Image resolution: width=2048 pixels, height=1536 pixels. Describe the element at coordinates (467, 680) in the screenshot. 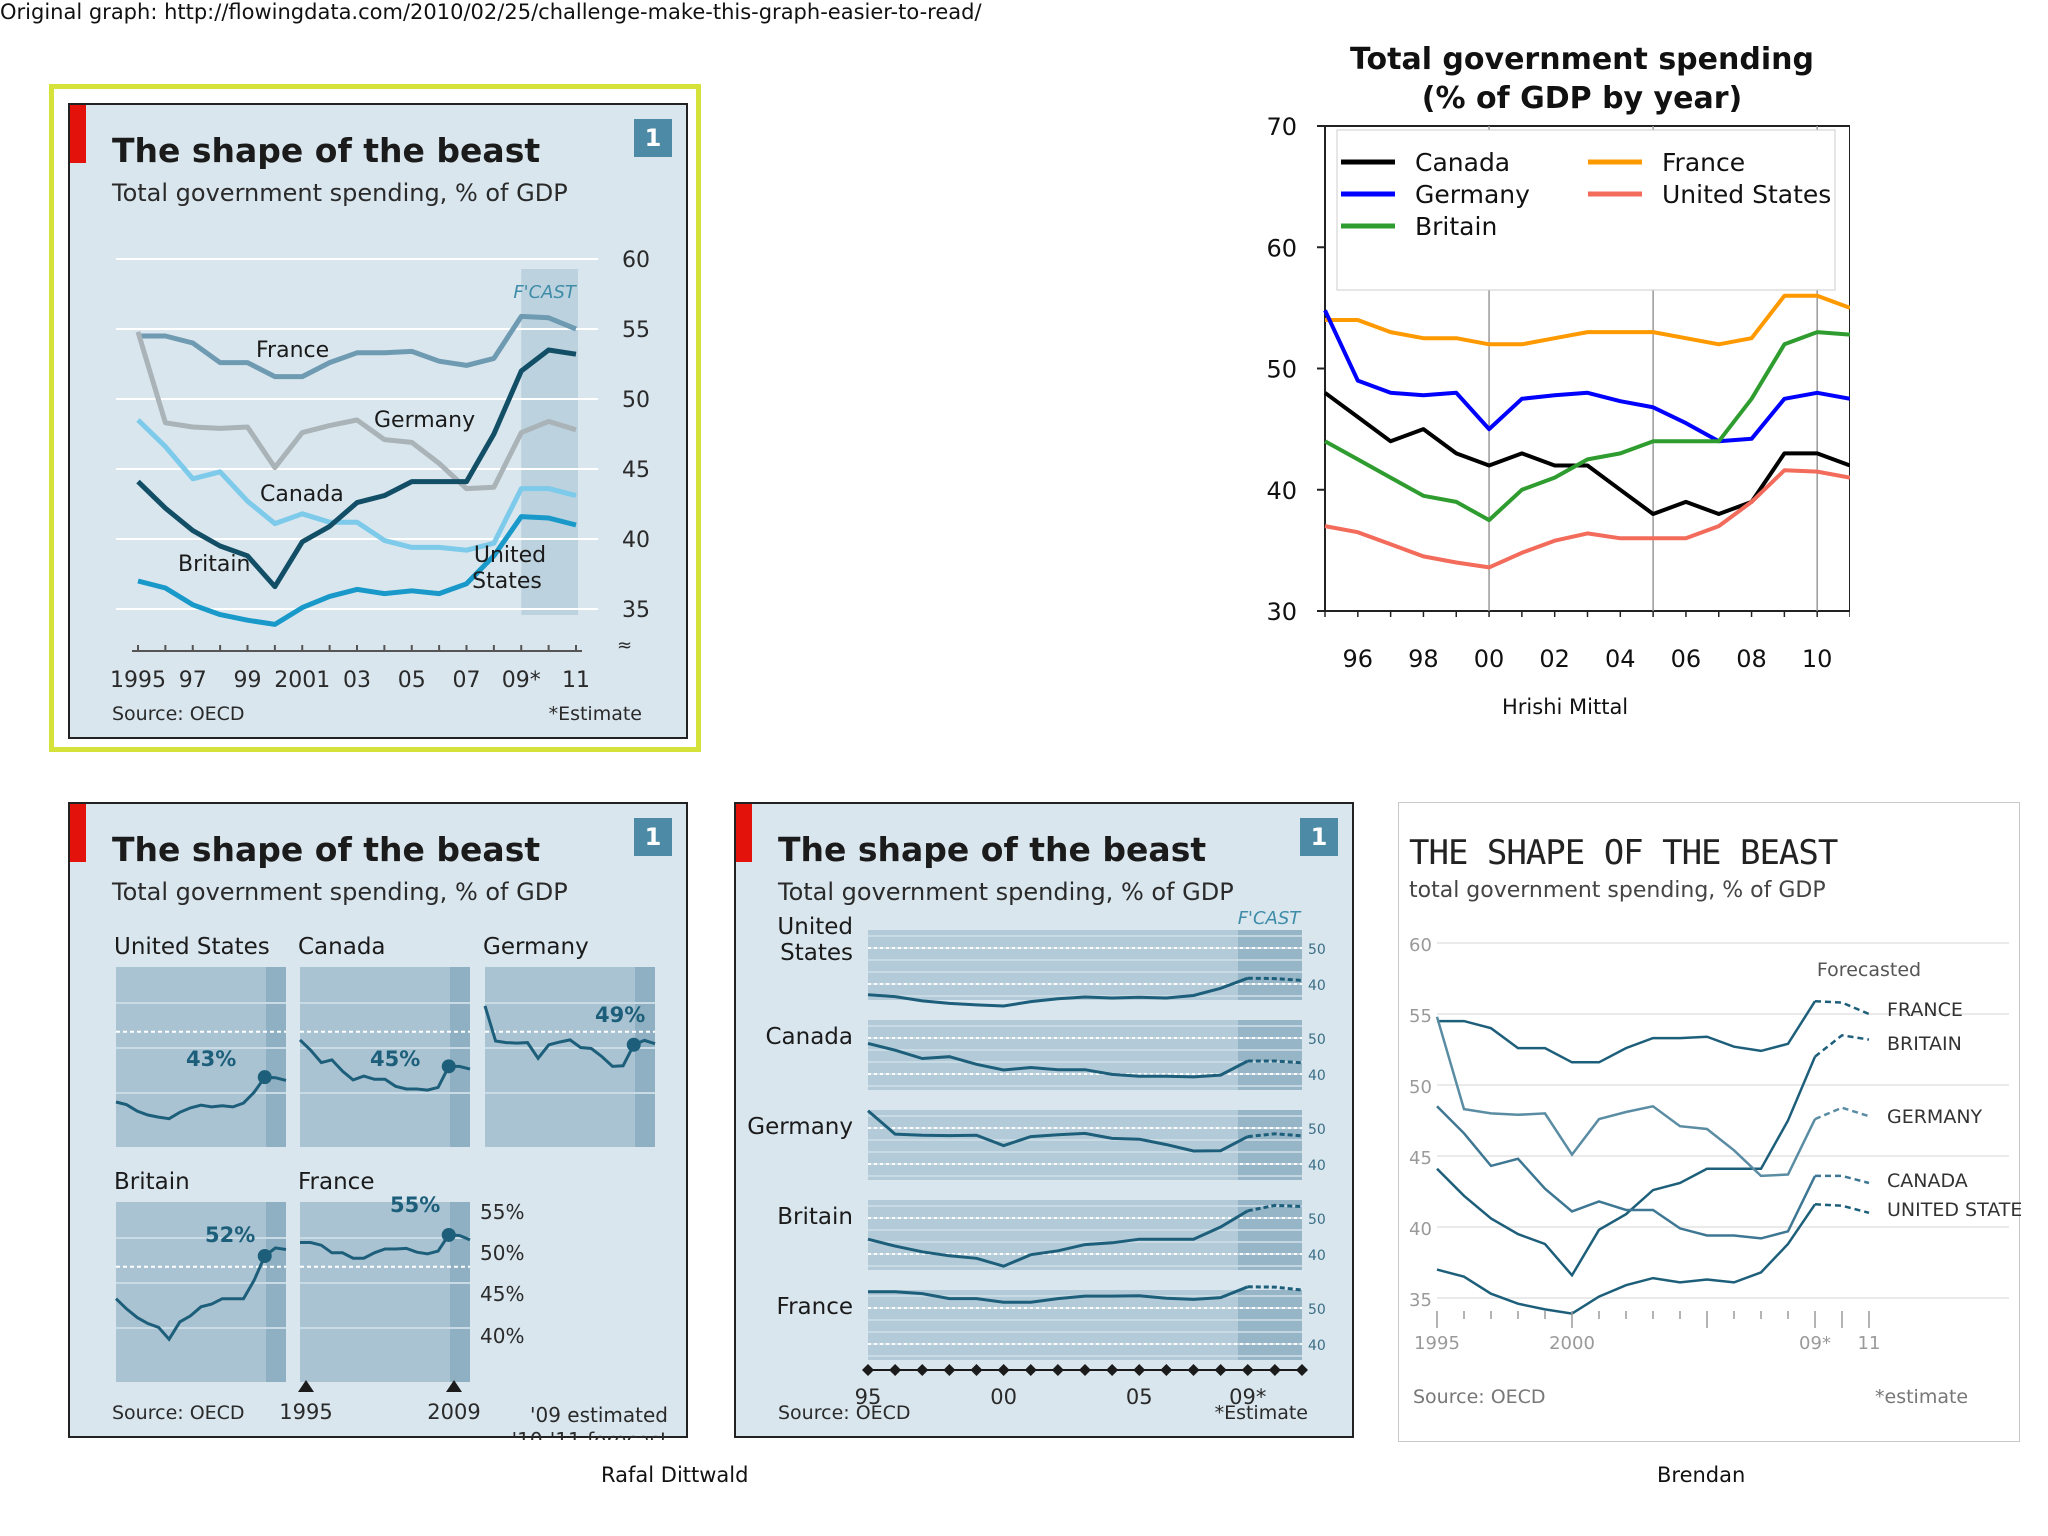

I see `x-tick-label: 07` at that location.